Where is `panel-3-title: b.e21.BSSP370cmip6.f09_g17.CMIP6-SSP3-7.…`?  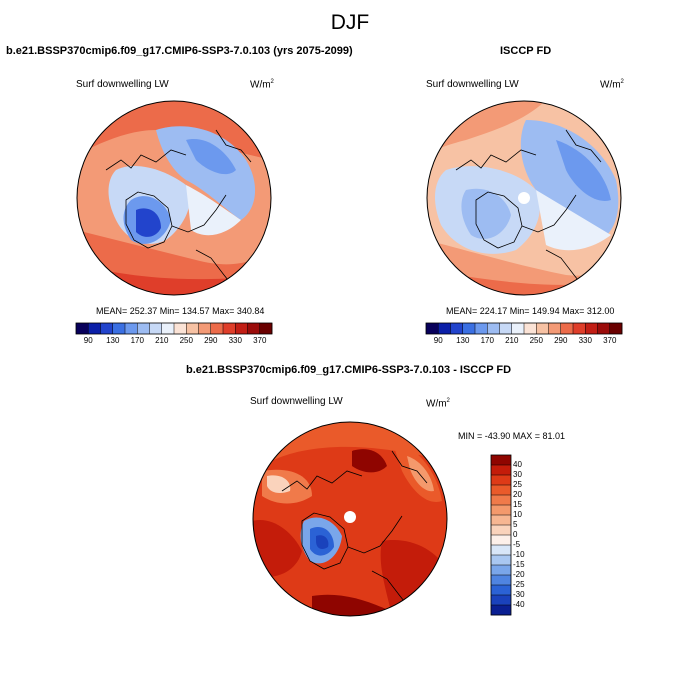
panel-3-title: b.e21.BSSP370cmip6.f09_g17.CMIP6-SSP3-7.… is located at coordinates (349, 370).